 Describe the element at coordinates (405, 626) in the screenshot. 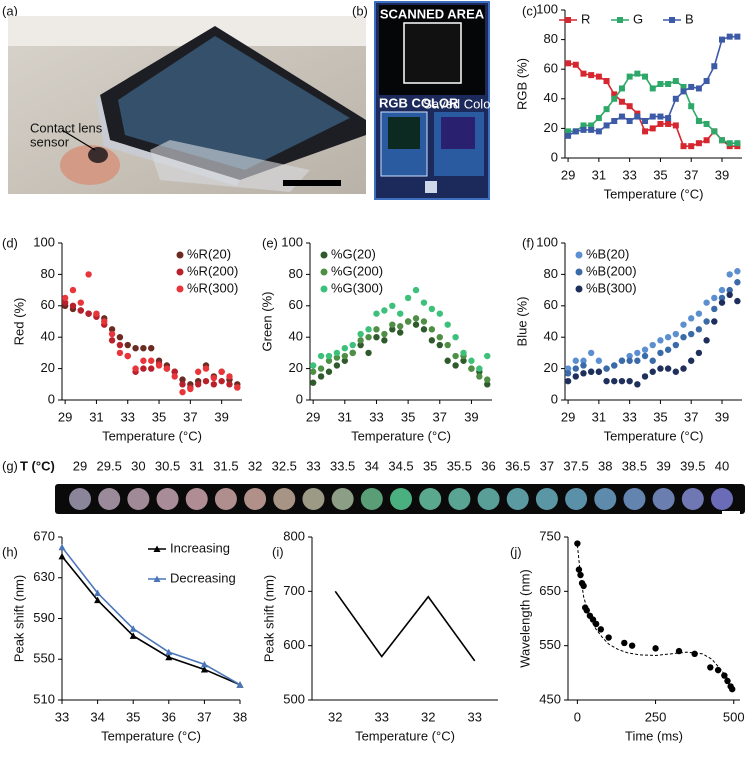

I see `data-line` at that location.